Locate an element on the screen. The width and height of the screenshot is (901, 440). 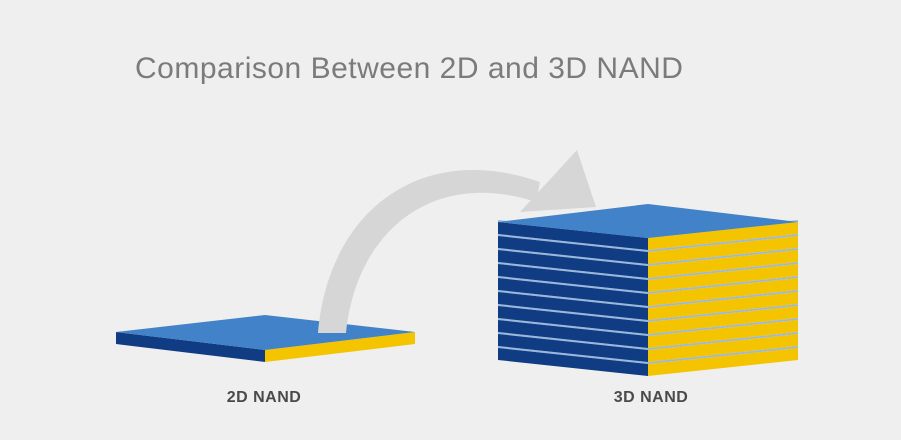
diagram-title: Comparison Between 2D and 3D NAND is located at coordinates (409, 68).